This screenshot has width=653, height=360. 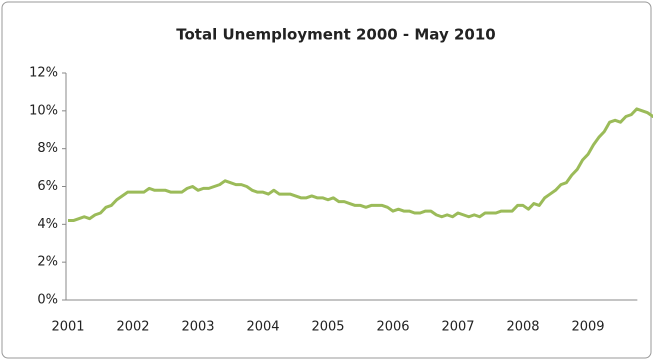 I want to click on x-tick-label: 2008, so click(x=522, y=327).